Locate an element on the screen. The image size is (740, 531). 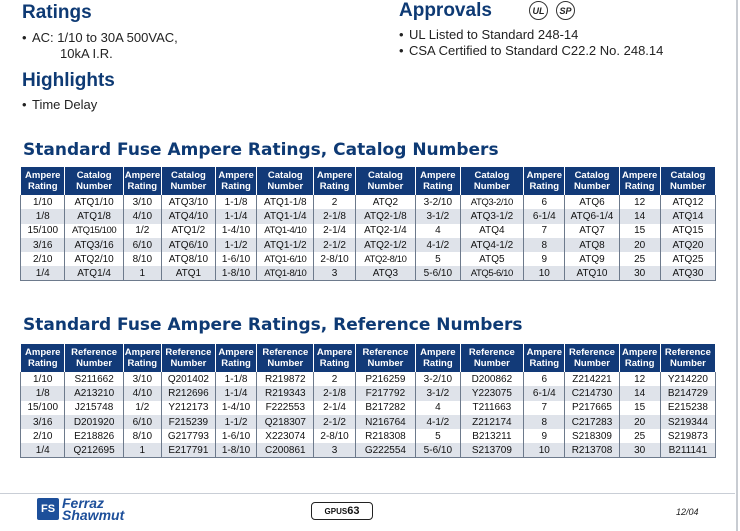
reference-number-cell: S218309 is located at coordinates (592, 436).